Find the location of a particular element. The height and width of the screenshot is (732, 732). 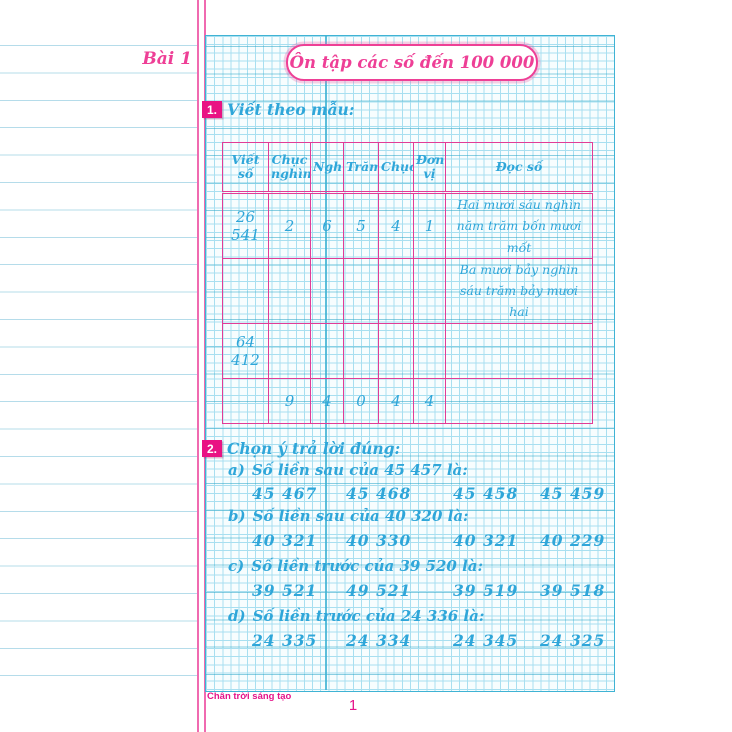

question-d-prompt: Số liền trước của 24 336 là: is located at coordinates (368, 616).